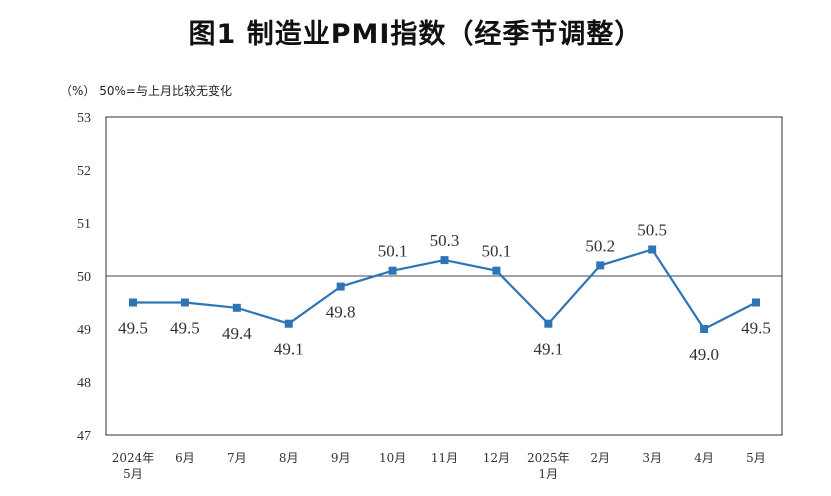 The height and width of the screenshot is (496, 831). What do you see at coordinates (704, 458) in the screenshot?
I see `x-tick-label: 4月` at bounding box center [704, 458].